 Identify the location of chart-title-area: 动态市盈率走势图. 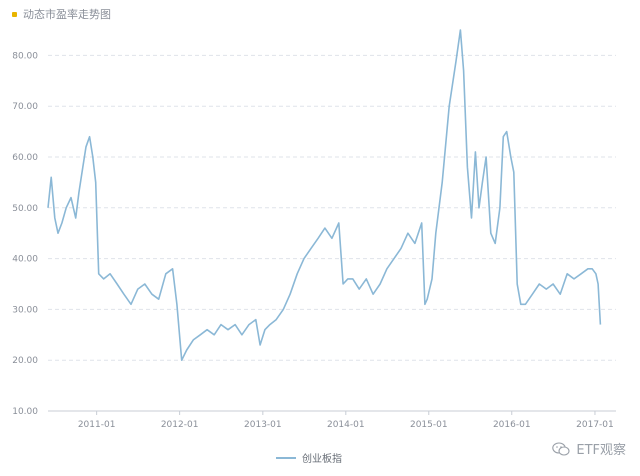
(61, 14).